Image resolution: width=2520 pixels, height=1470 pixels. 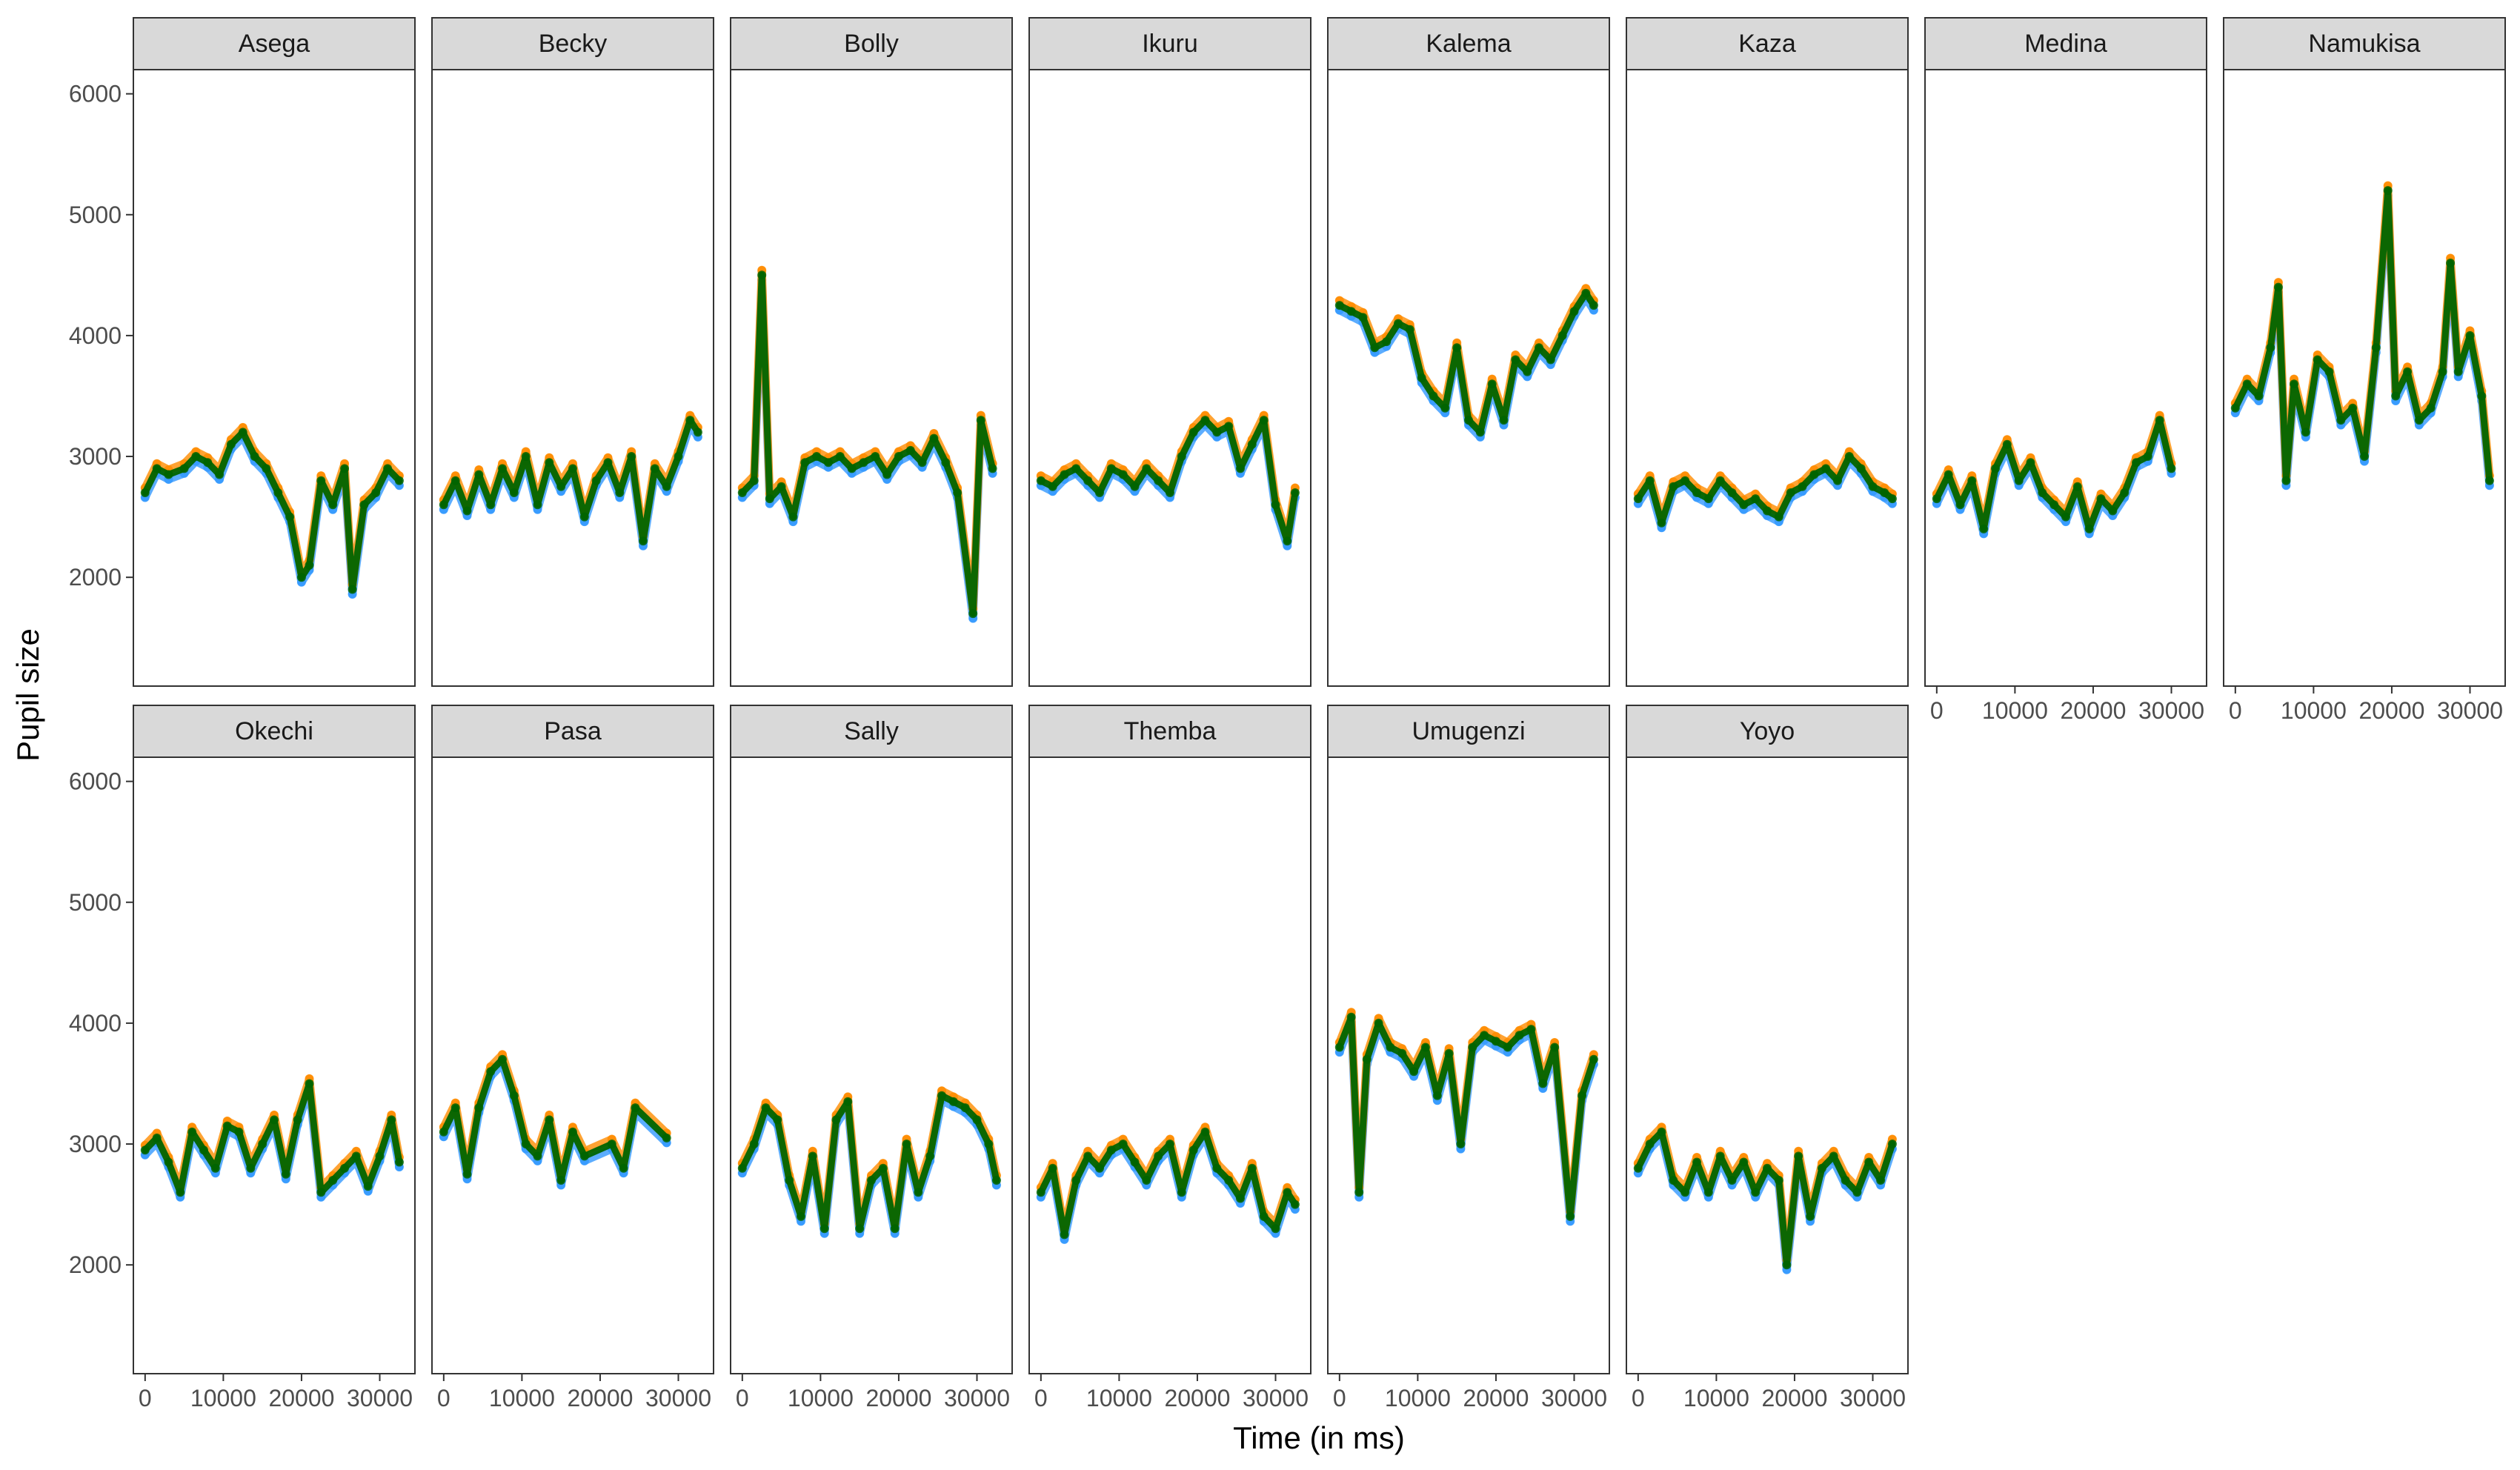 What do you see at coordinates (573, 731) in the screenshot?
I see `facet-title: Pasa` at bounding box center [573, 731].